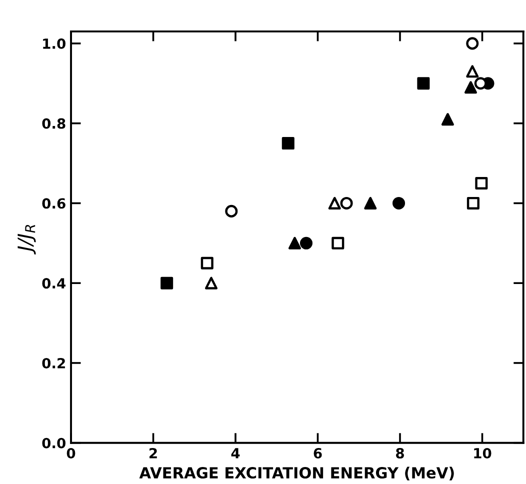  What do you see at coordinates (71, 453) in the screenshot?
I see `x-tick-label: 0` at bounding box center [71, 453].